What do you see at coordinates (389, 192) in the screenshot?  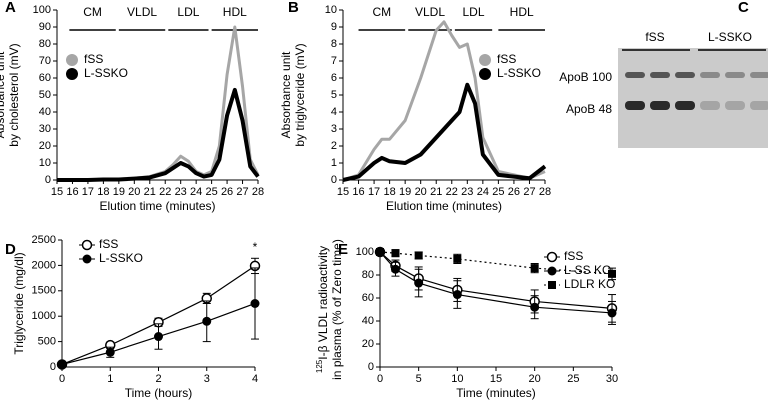 I see `x-tick-label: 18` at bounding box center [389, 192].